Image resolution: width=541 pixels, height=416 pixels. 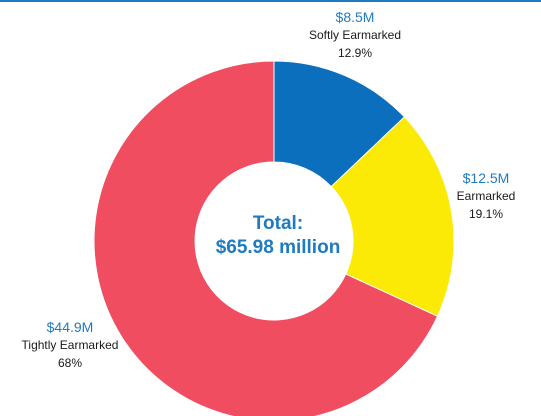 What do you see at coordinates (392, 216) in the screenshot?
I see `slice-earmarked` at bounding box center [392, 216].